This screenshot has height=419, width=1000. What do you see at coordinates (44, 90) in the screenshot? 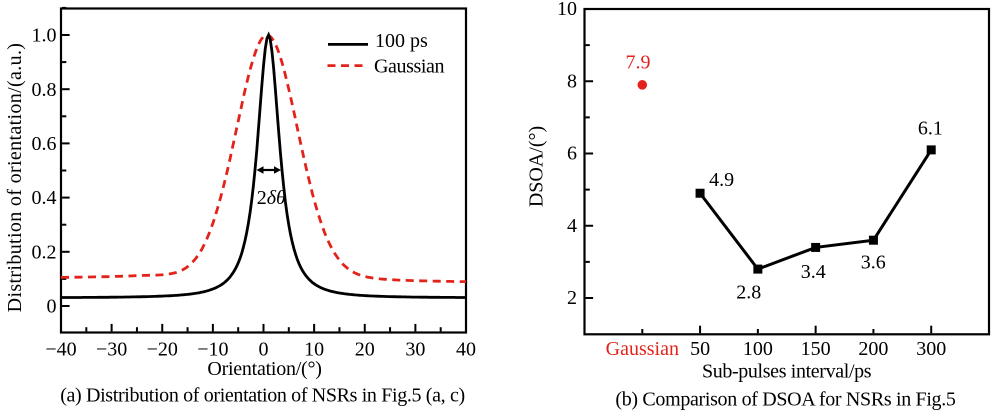
I see `svg-text: 0.8` at bounding box center [44, 90].